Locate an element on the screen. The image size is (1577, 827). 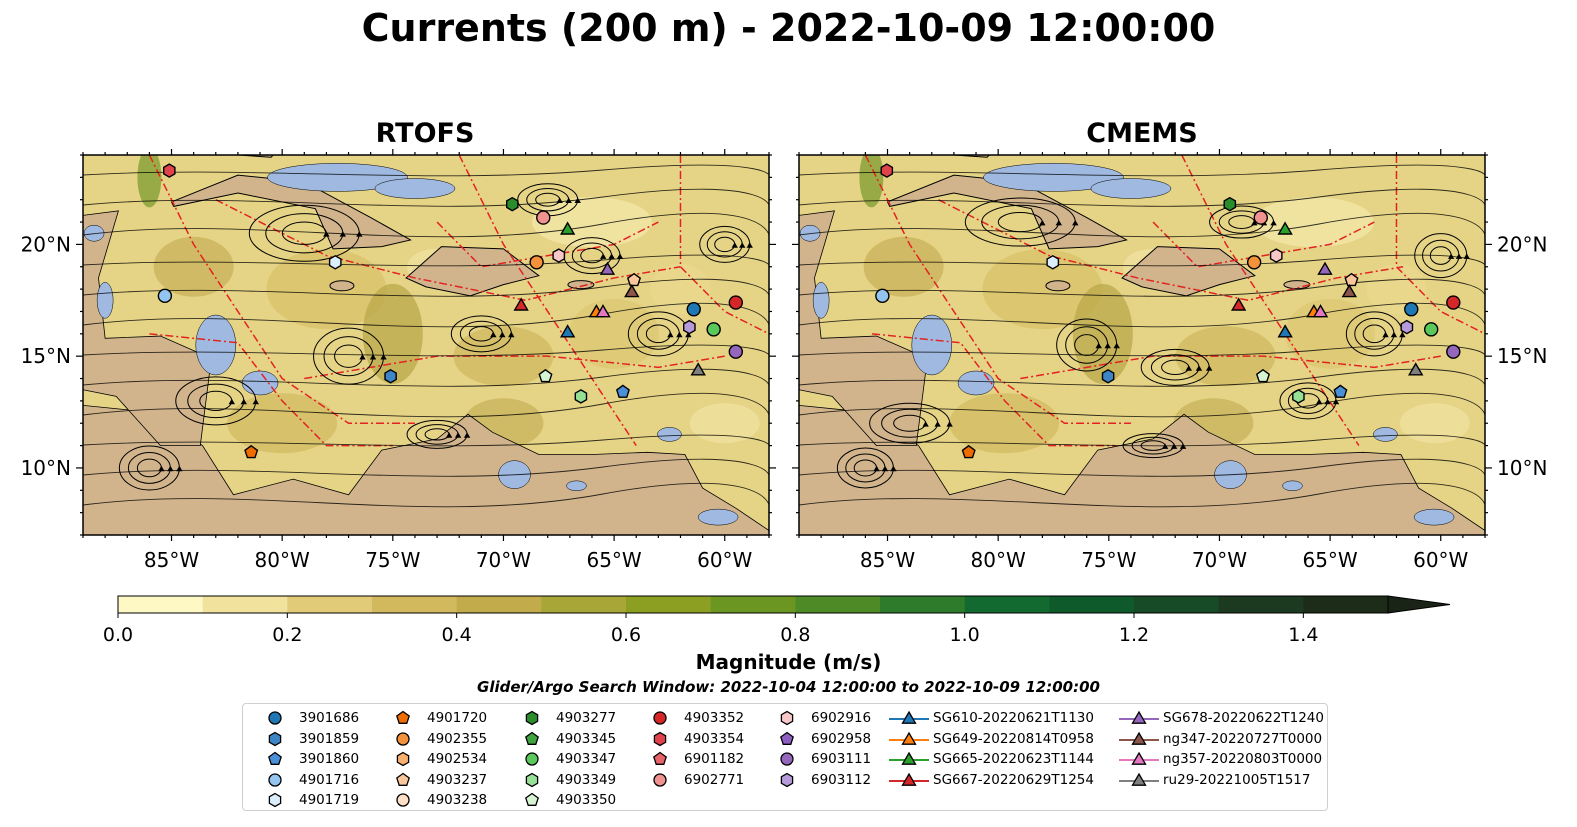
legend-label: 4902534 is located at coordinates (457, 759).